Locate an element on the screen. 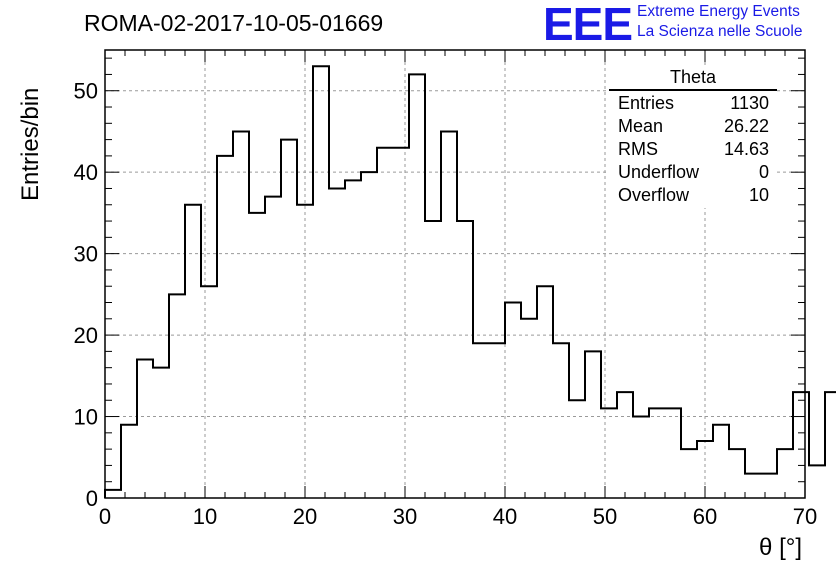 This screenshot has width=836, height=572. y-tick-label: 20 is located at coordinates (86, 335).